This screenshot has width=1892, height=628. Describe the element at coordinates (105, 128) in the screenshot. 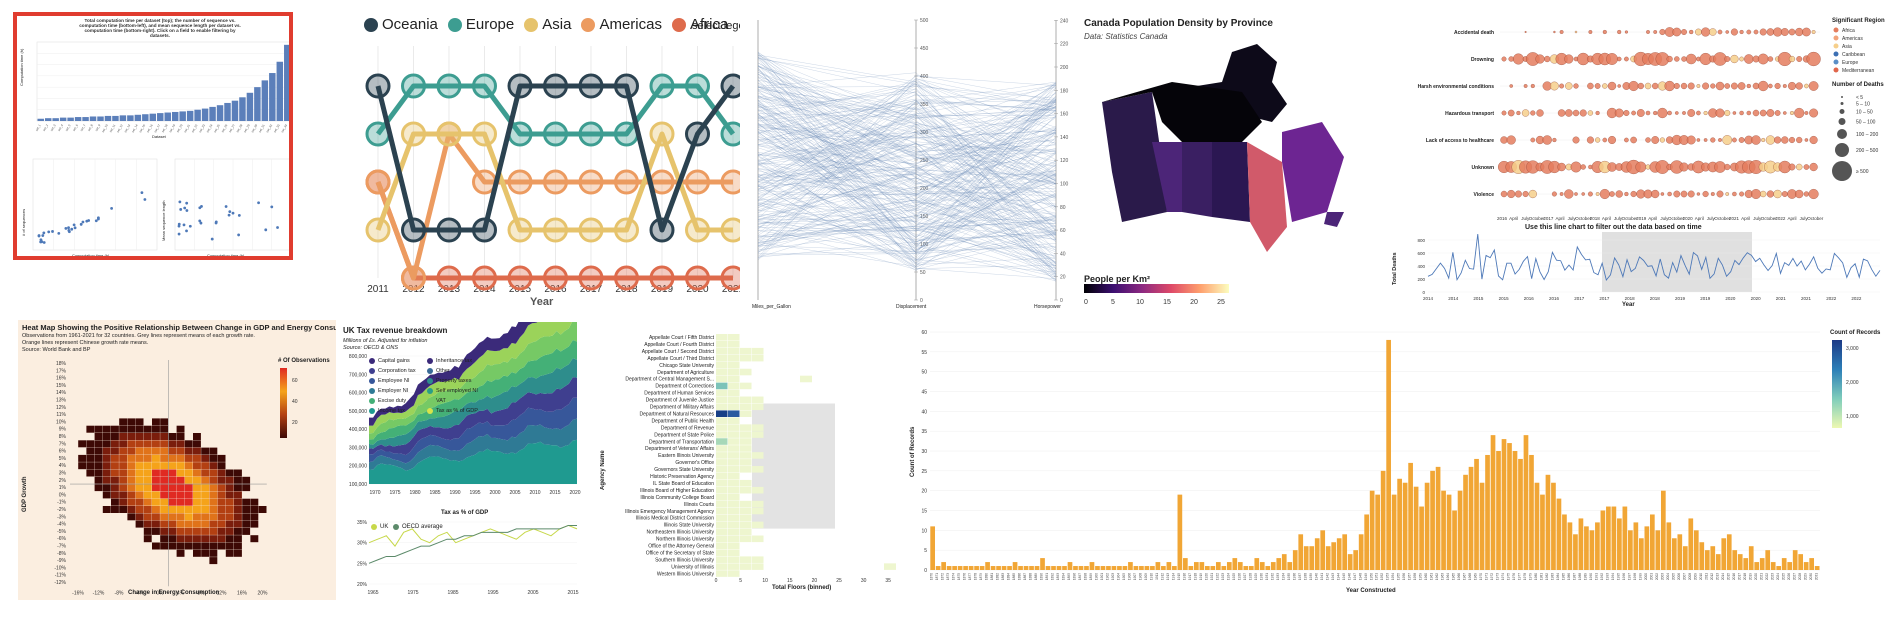

I see `t1-bar-tick: set_10` at that location.